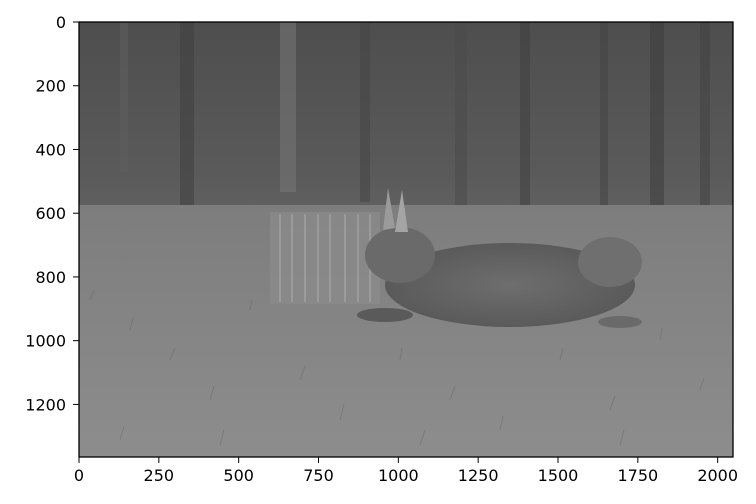  I want to click on x-axis: 0 250 500 750 1000 1250 1500 1750 2000, so click(406, 471).